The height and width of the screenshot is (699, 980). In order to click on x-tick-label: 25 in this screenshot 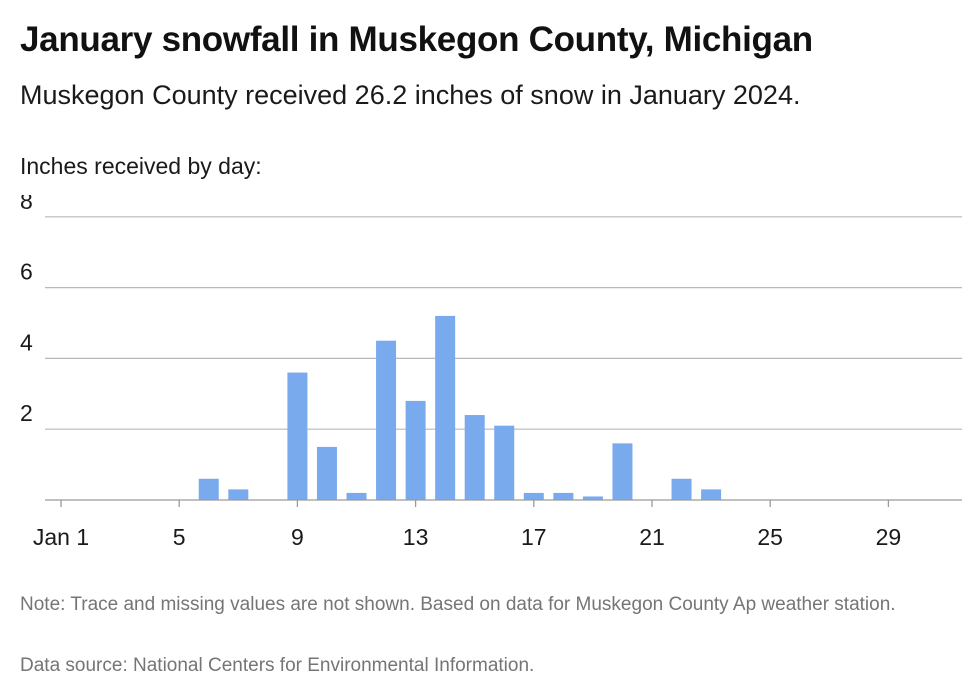, I will do `click(770, 537)`.